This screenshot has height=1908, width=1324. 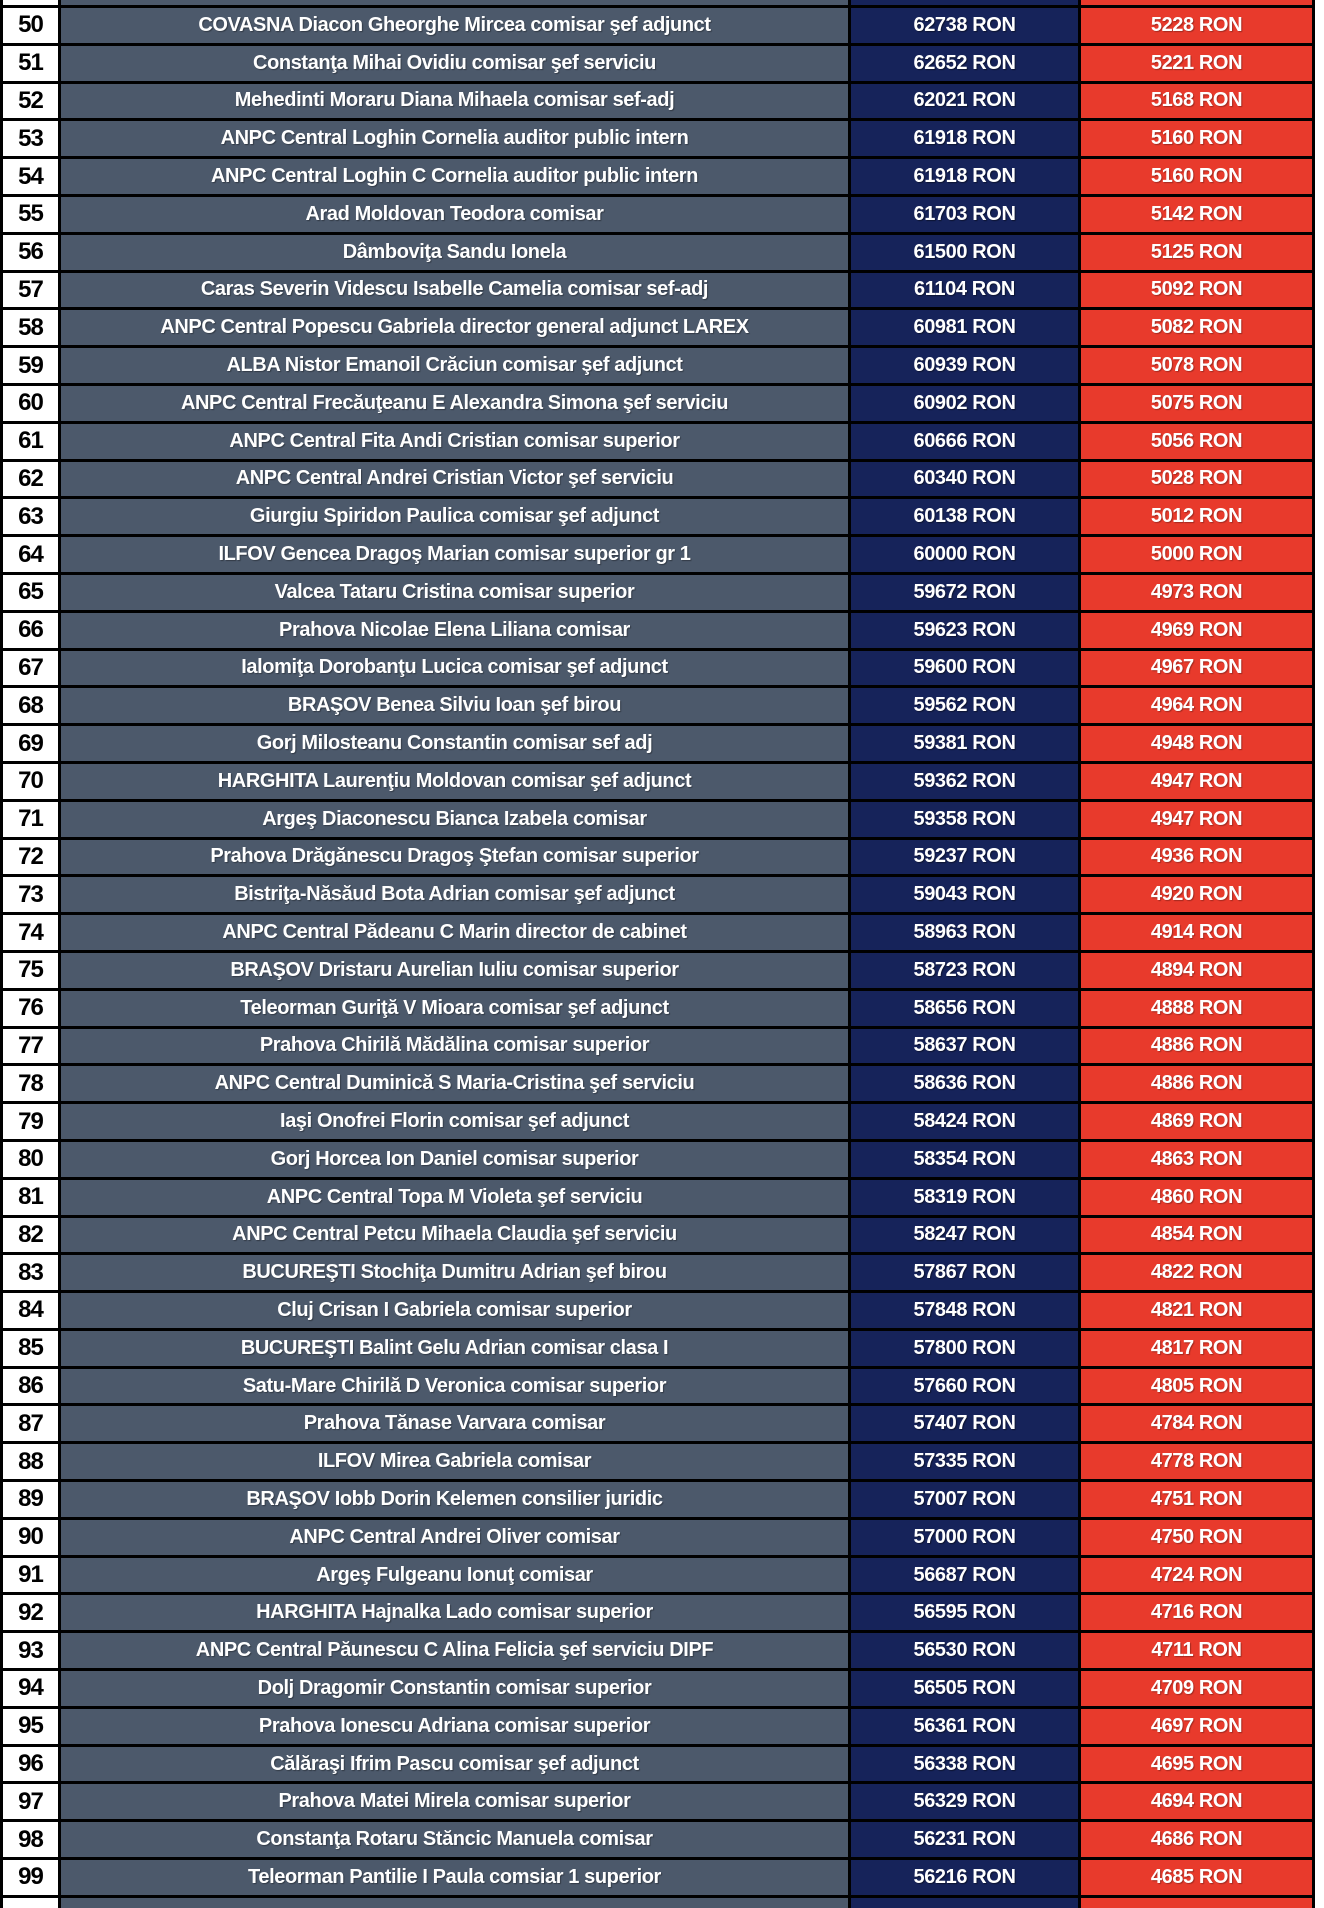 I want to click on row-number-cell: 57, so click(x=29, y=291).